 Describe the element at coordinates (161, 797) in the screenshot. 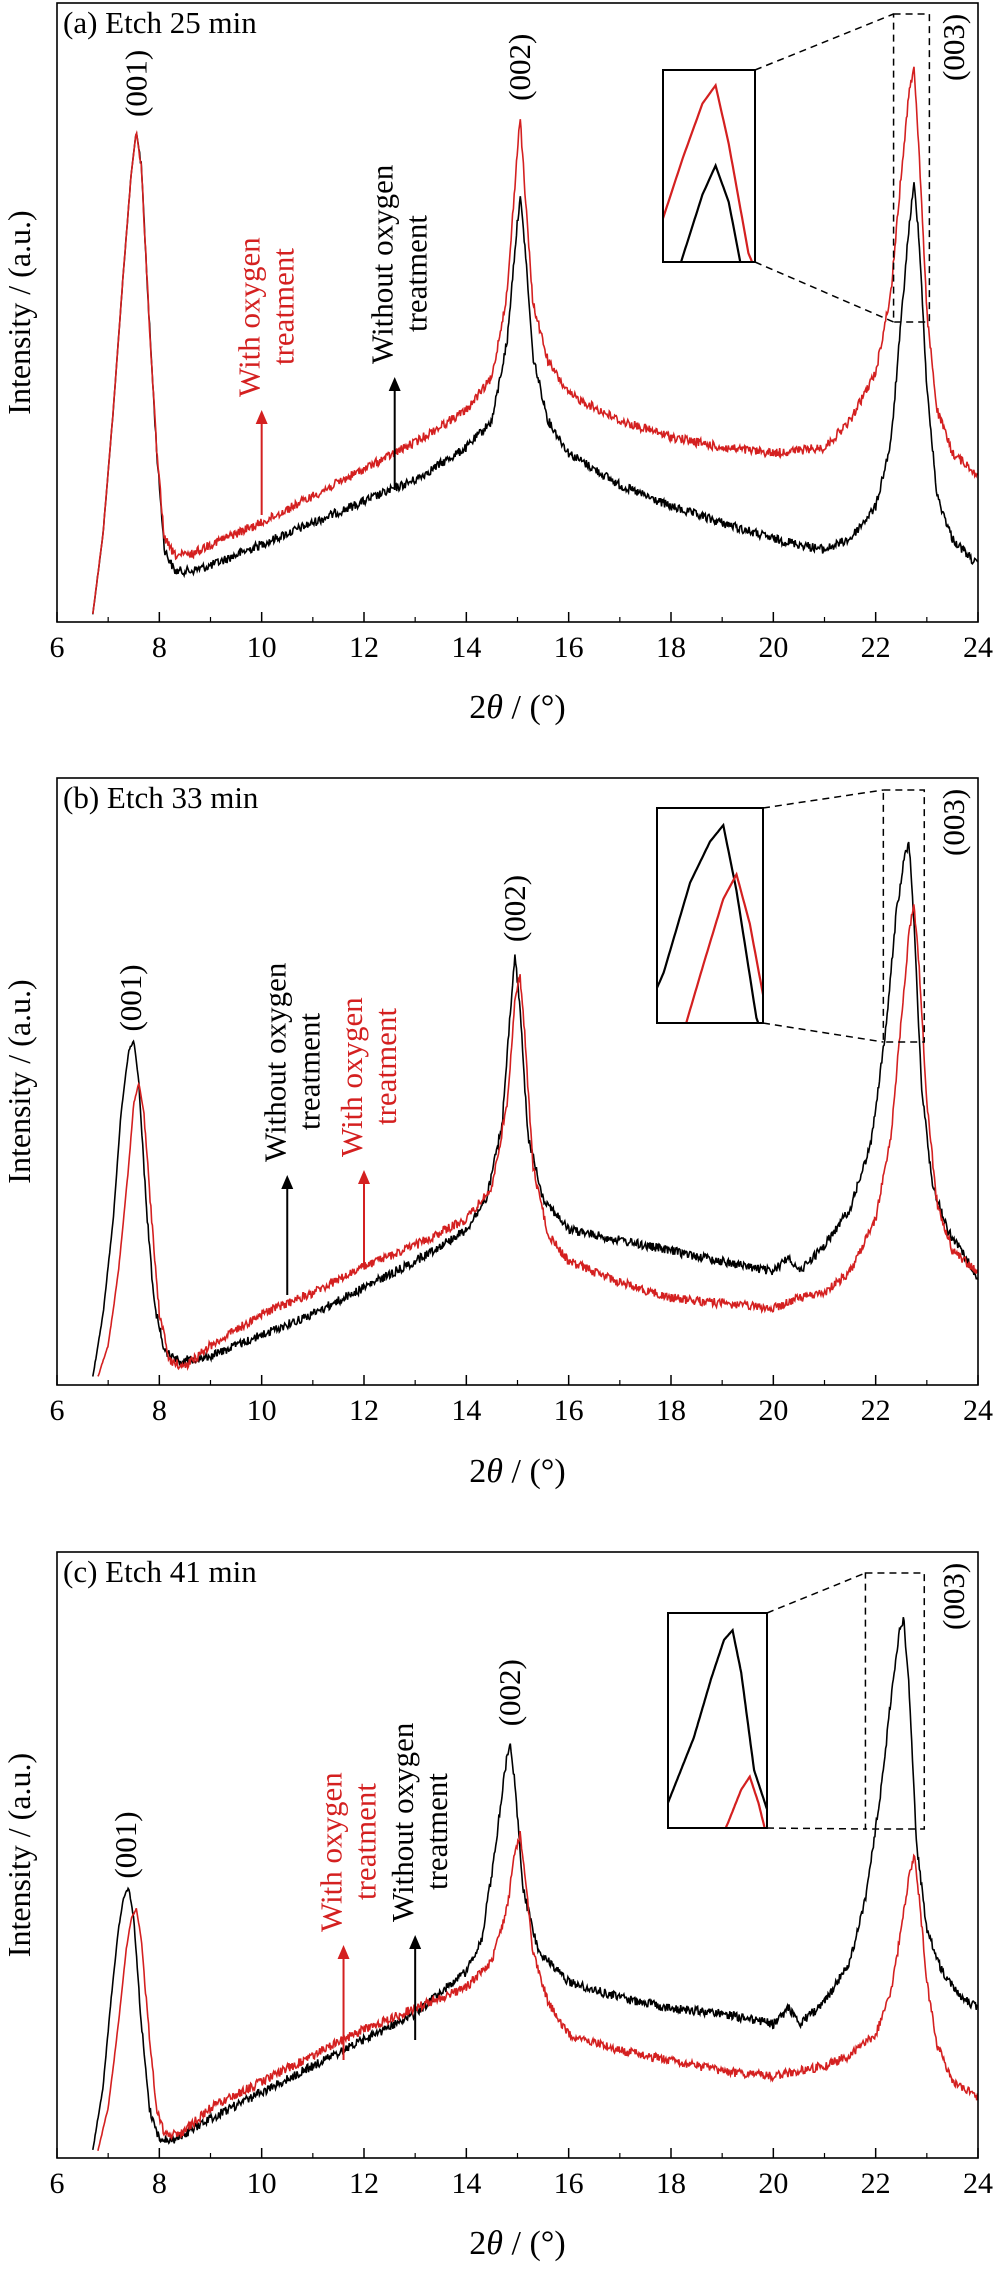

I see `panel-title: (b) Etch 33 min` at that location.